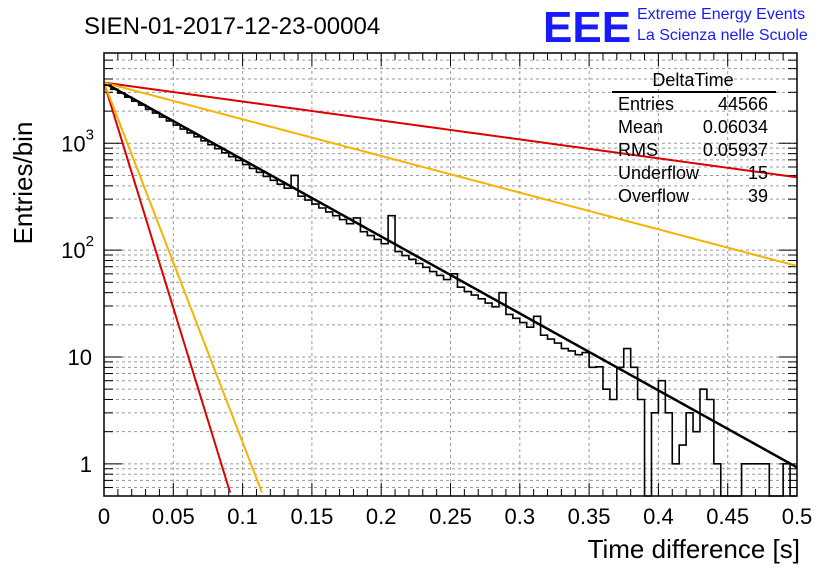  Describe the element at coordinates (104, 516) in the screenshot. I see `x-tick-label: 0` at that location.